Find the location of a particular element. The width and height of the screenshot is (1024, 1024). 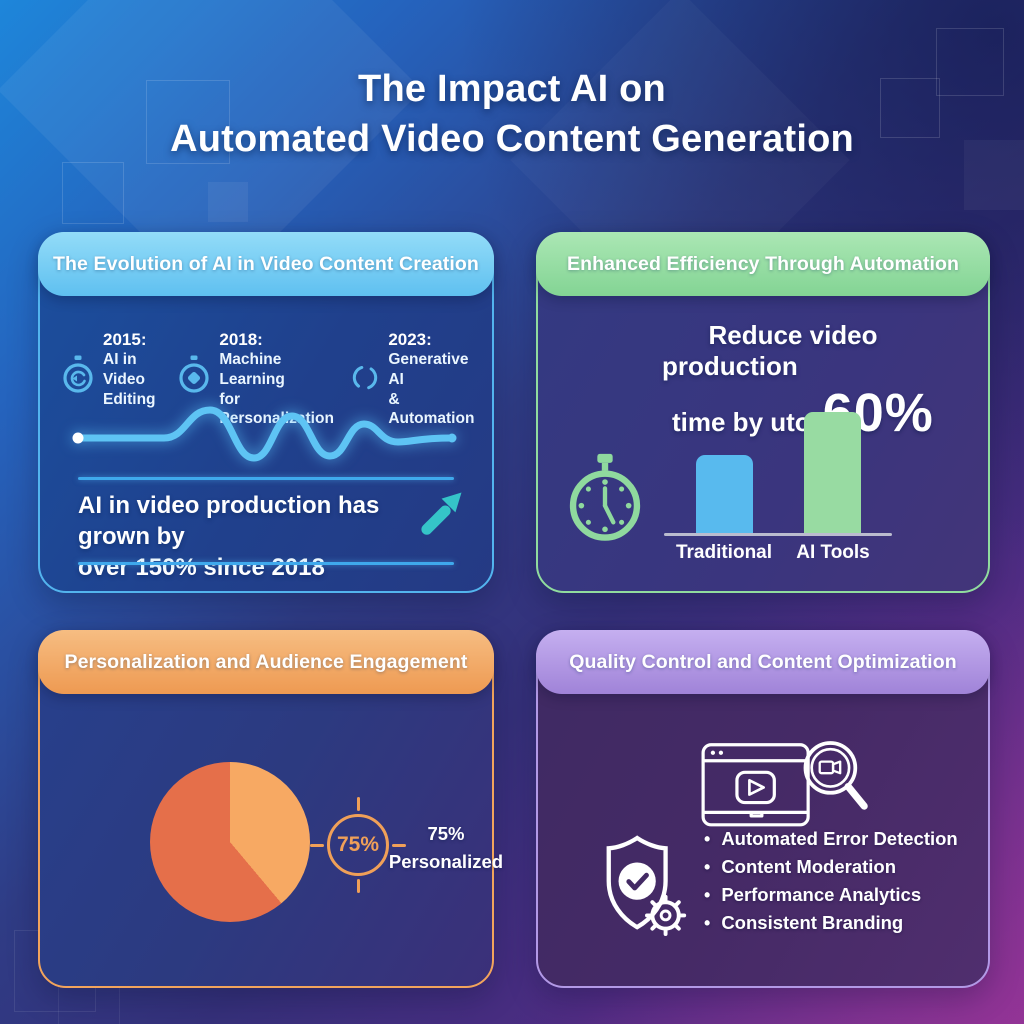

shield-check-gear-icon is located at coordinates (645, 889).